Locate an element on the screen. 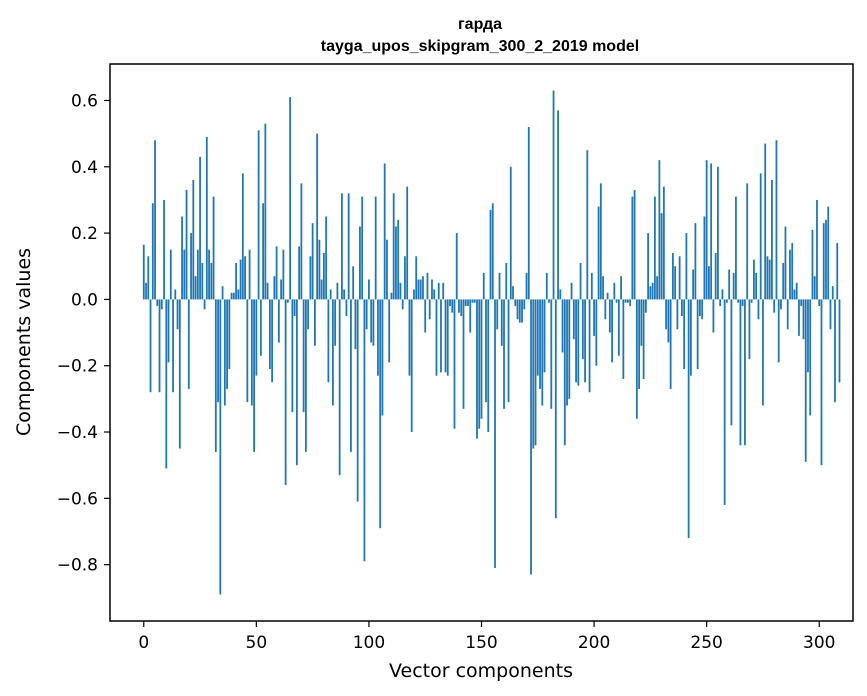  x-tick-label: 0 is located at coordinates (143, 643).